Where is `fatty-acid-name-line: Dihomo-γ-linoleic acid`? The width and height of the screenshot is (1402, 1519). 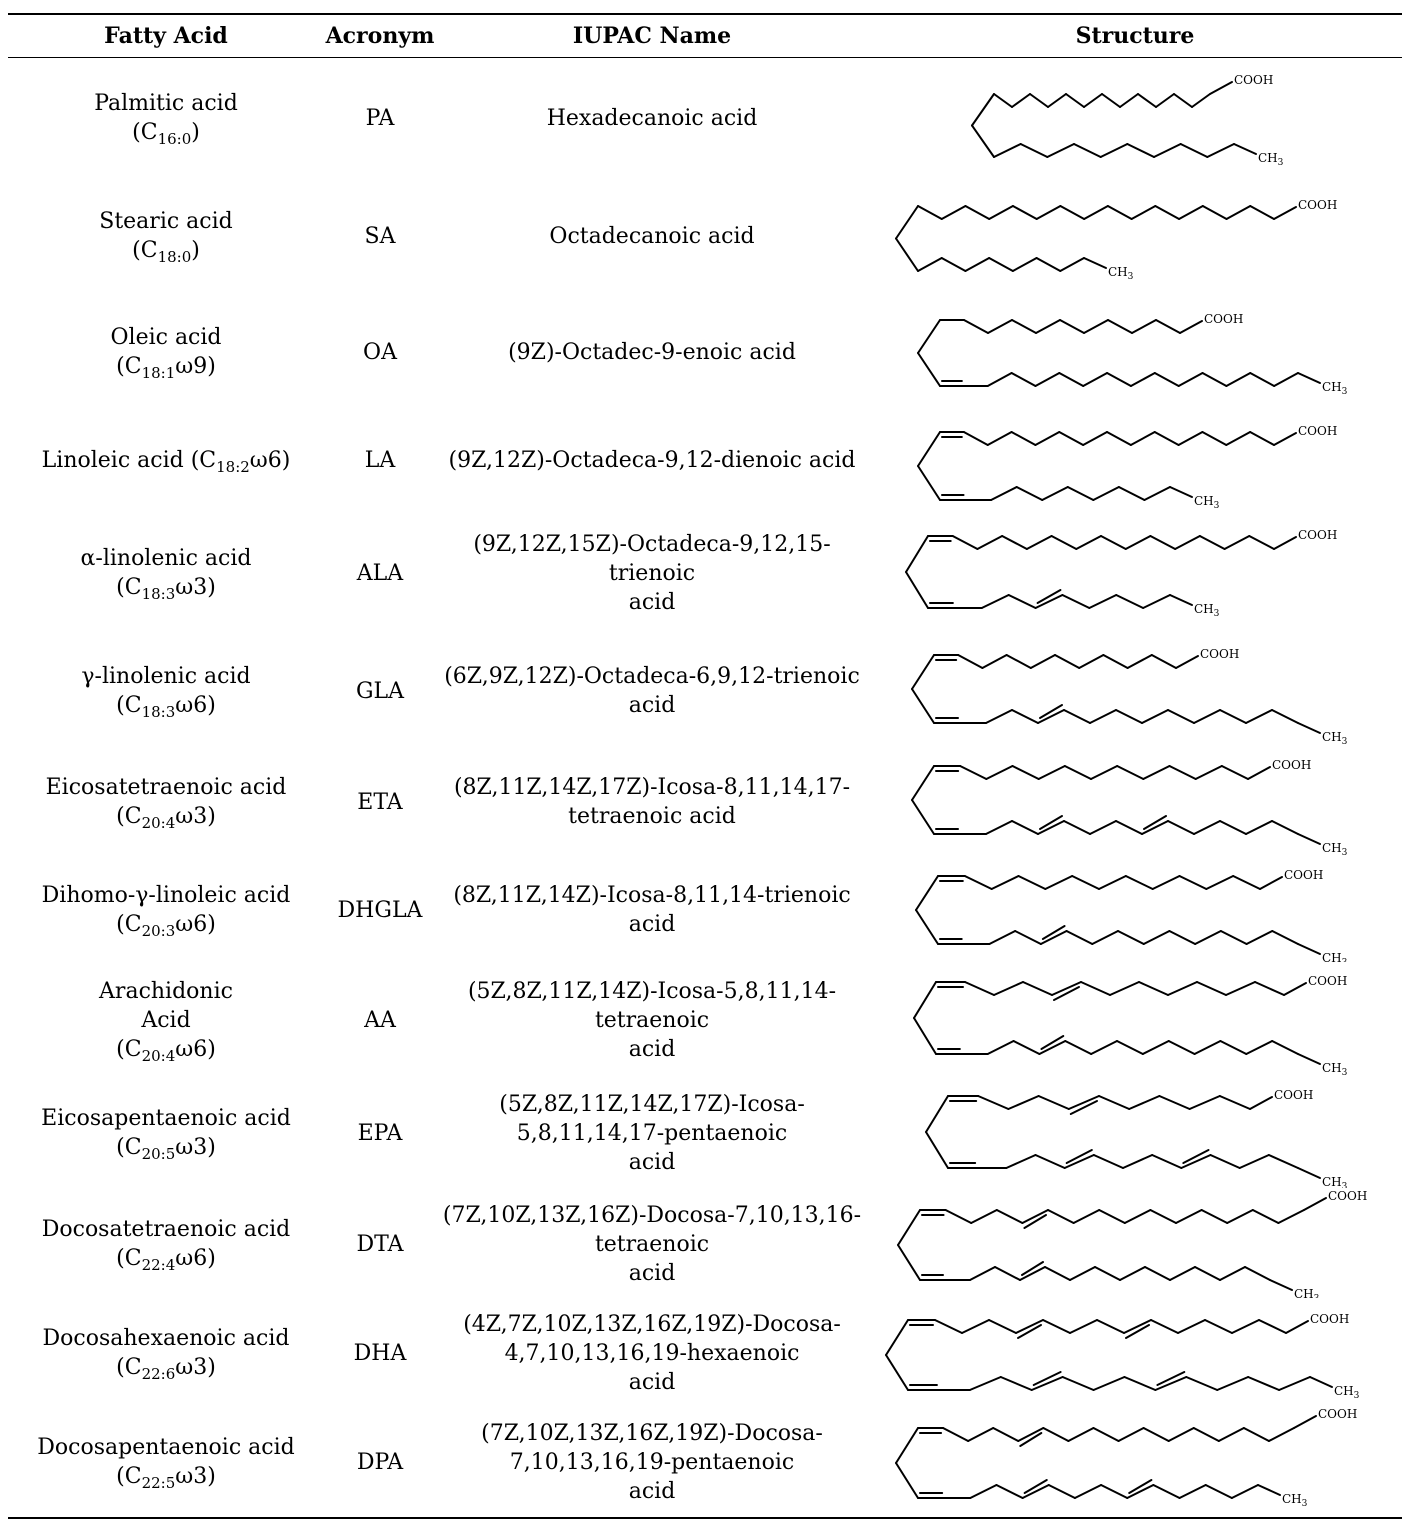
fatty-acid-name-line: Dihomo-γ-linoleic acid is located at coordinates (166, 895).